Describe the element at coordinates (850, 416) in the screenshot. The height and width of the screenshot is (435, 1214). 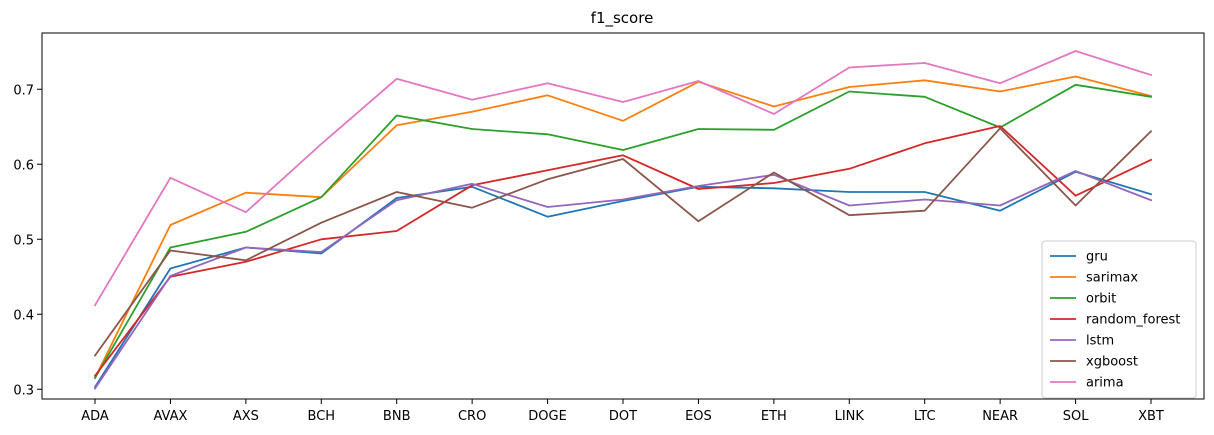
I see `x-tick-label: LINK` at that location.